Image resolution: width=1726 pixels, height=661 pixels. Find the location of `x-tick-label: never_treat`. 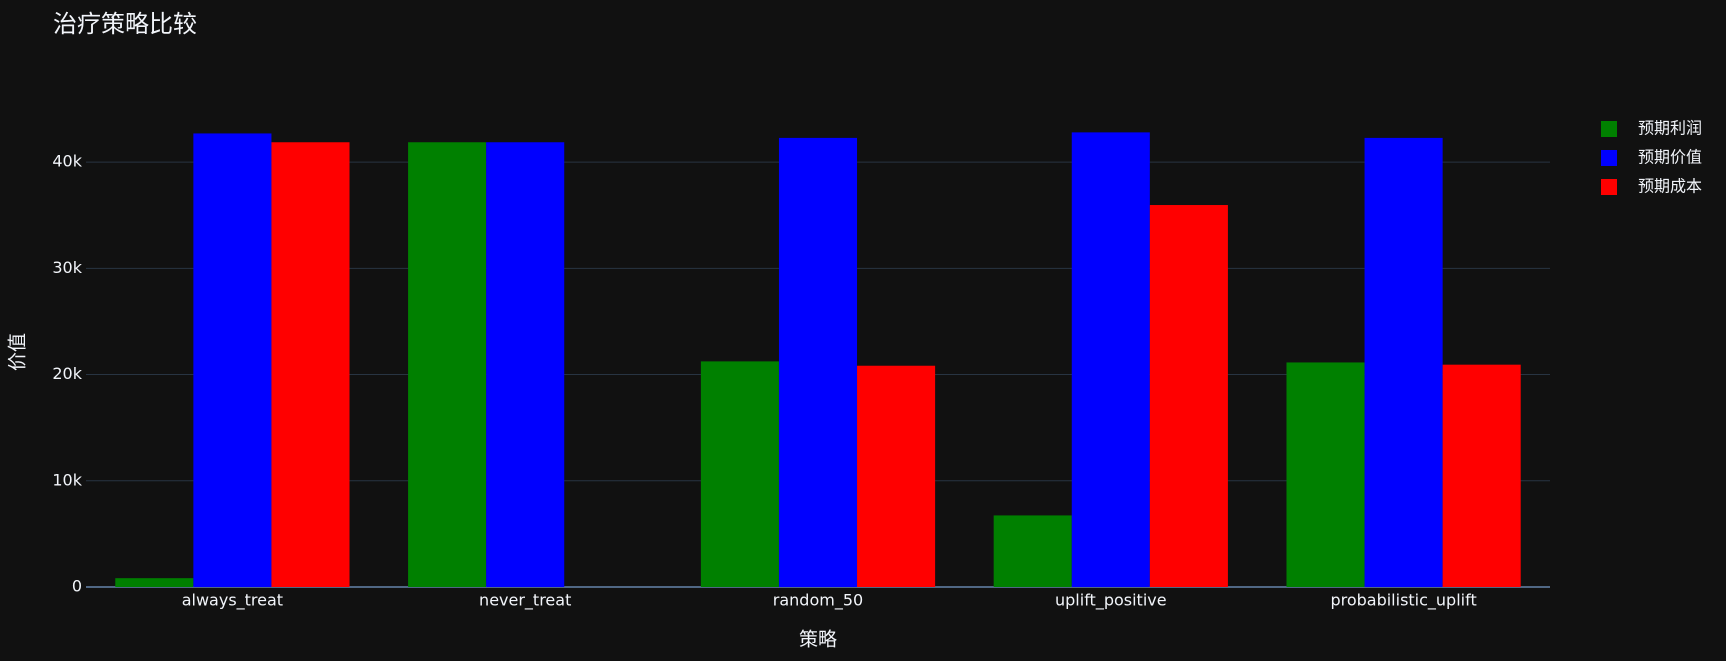

x-tick-label: never_treat is located at coordinates (525, 601).